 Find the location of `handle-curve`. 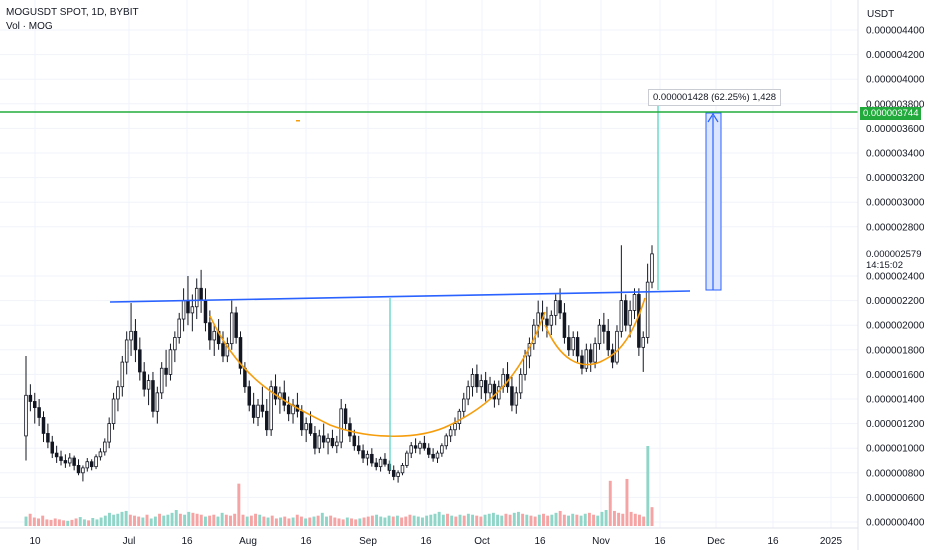

handle-curve is located at coordinates (595, 331).